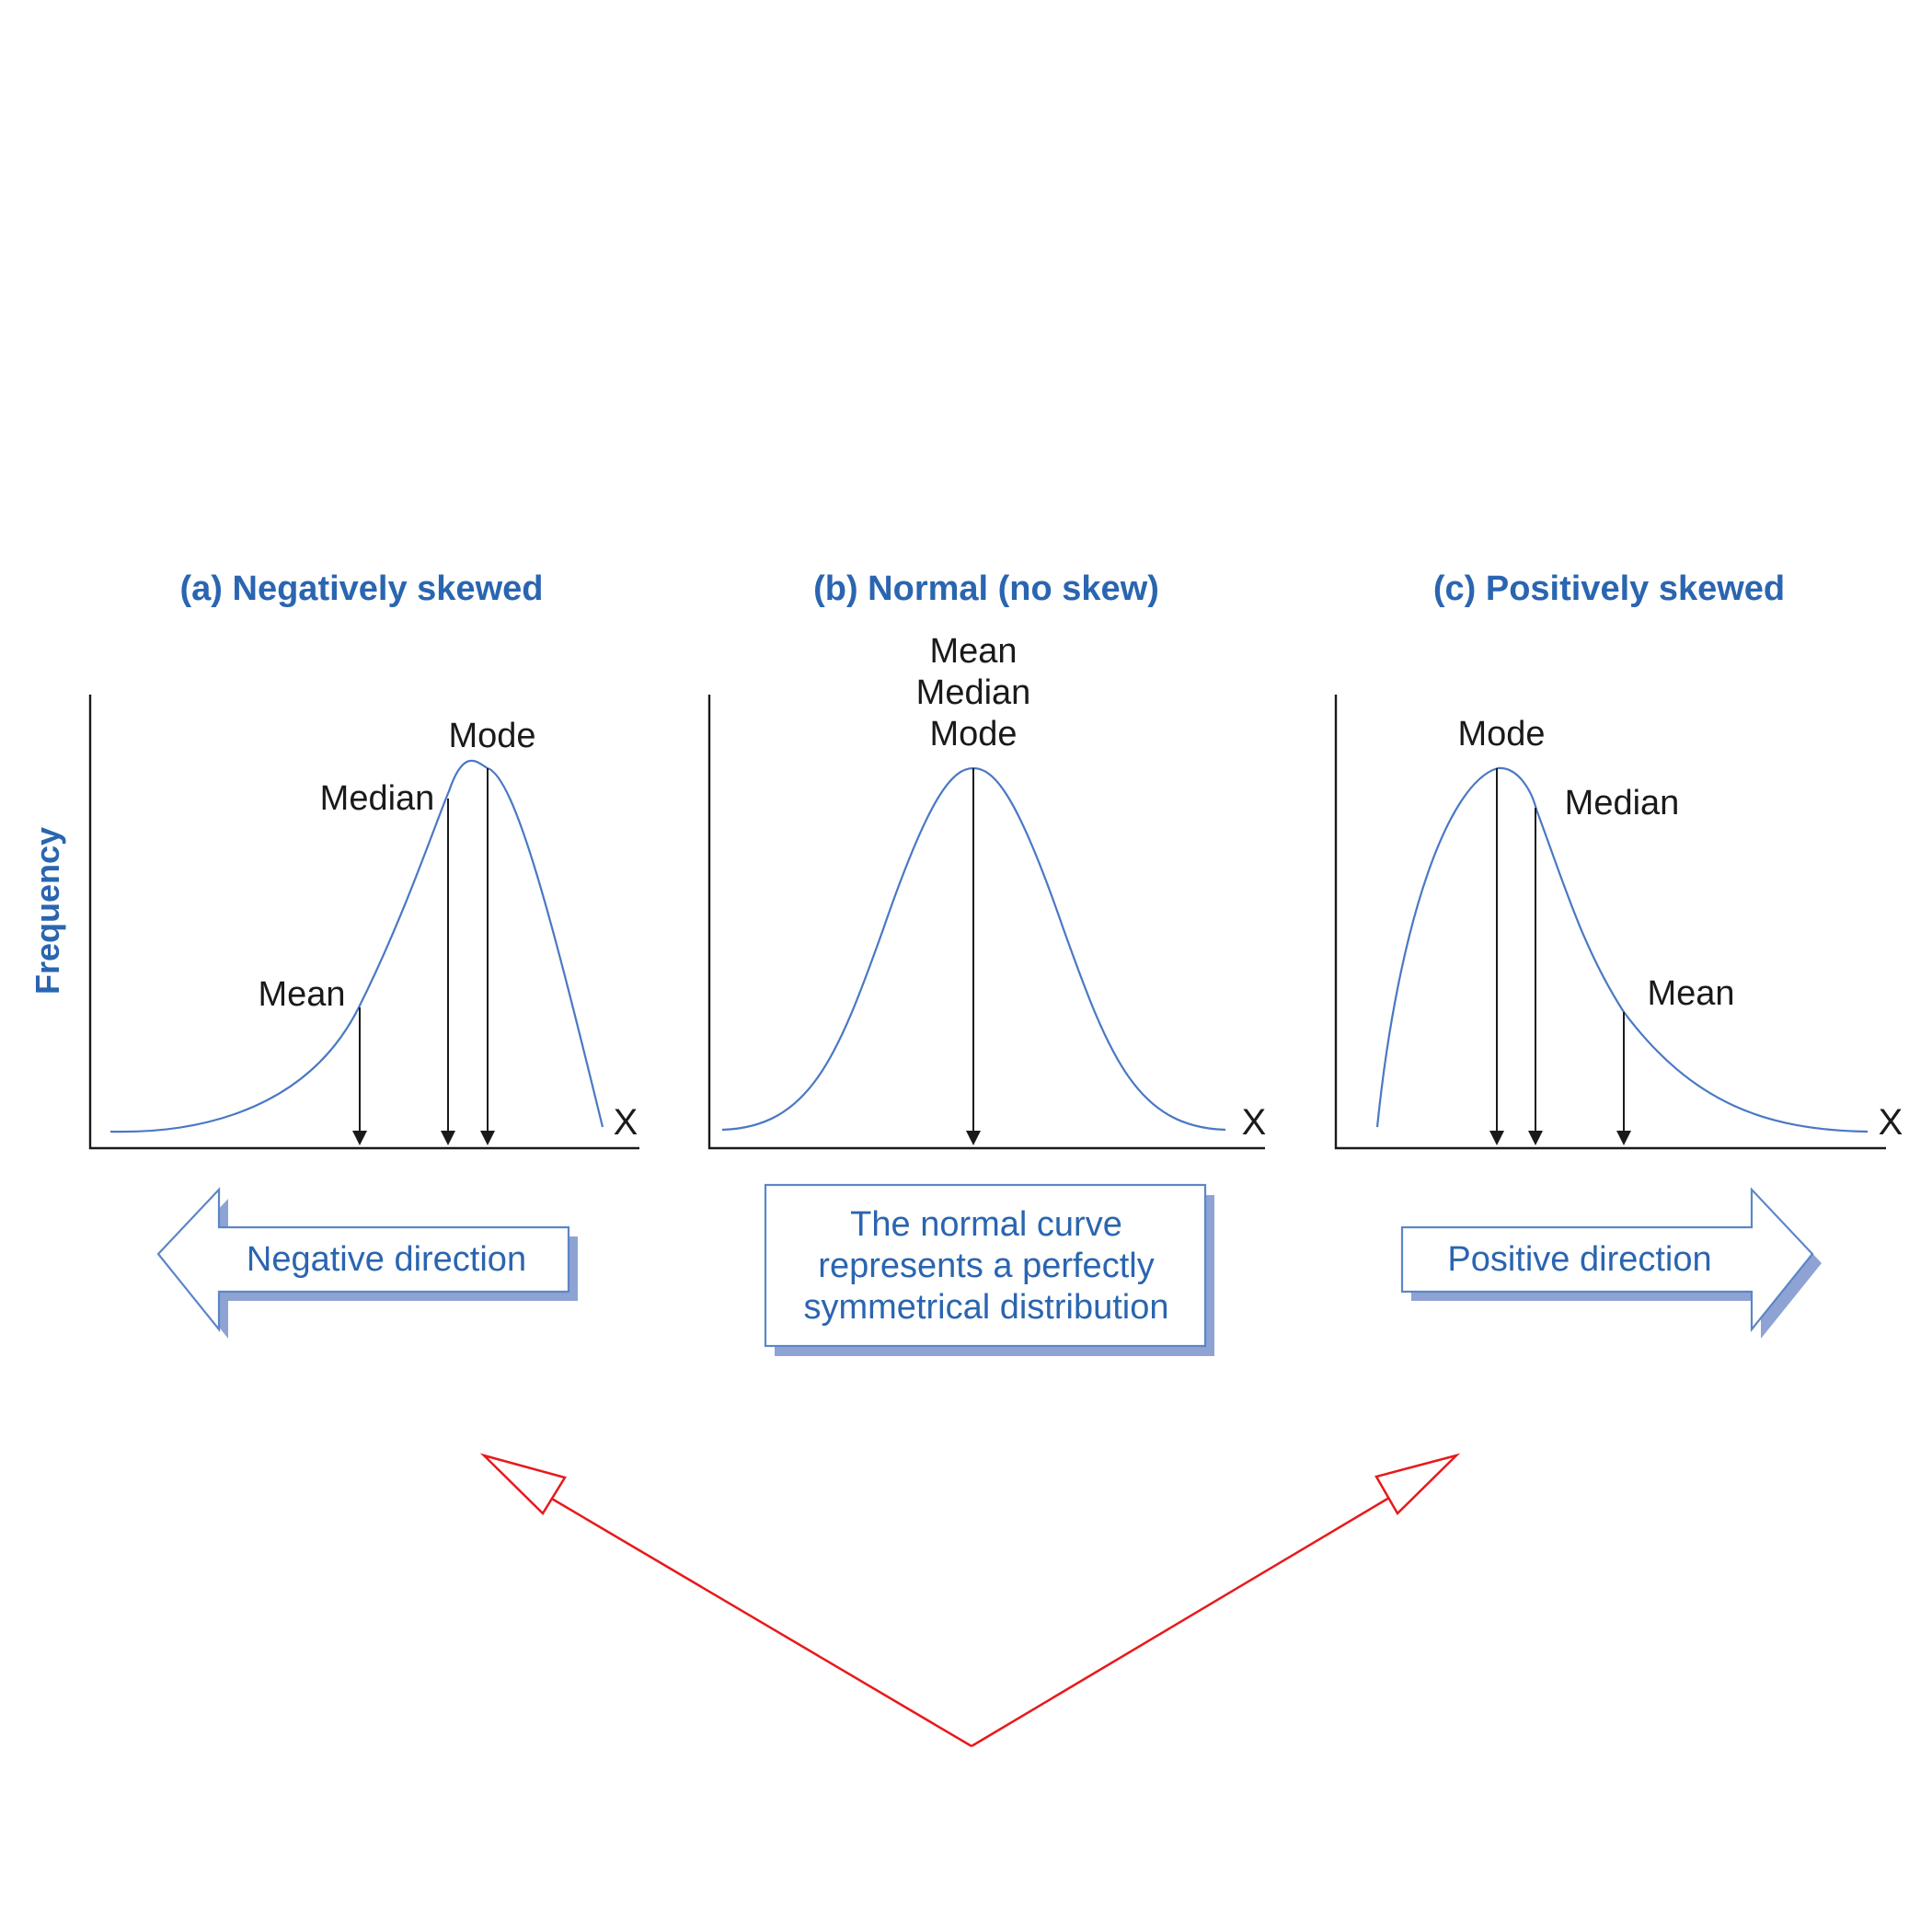  I want to click on panel-a-median-label: Median, so click(377, 798).